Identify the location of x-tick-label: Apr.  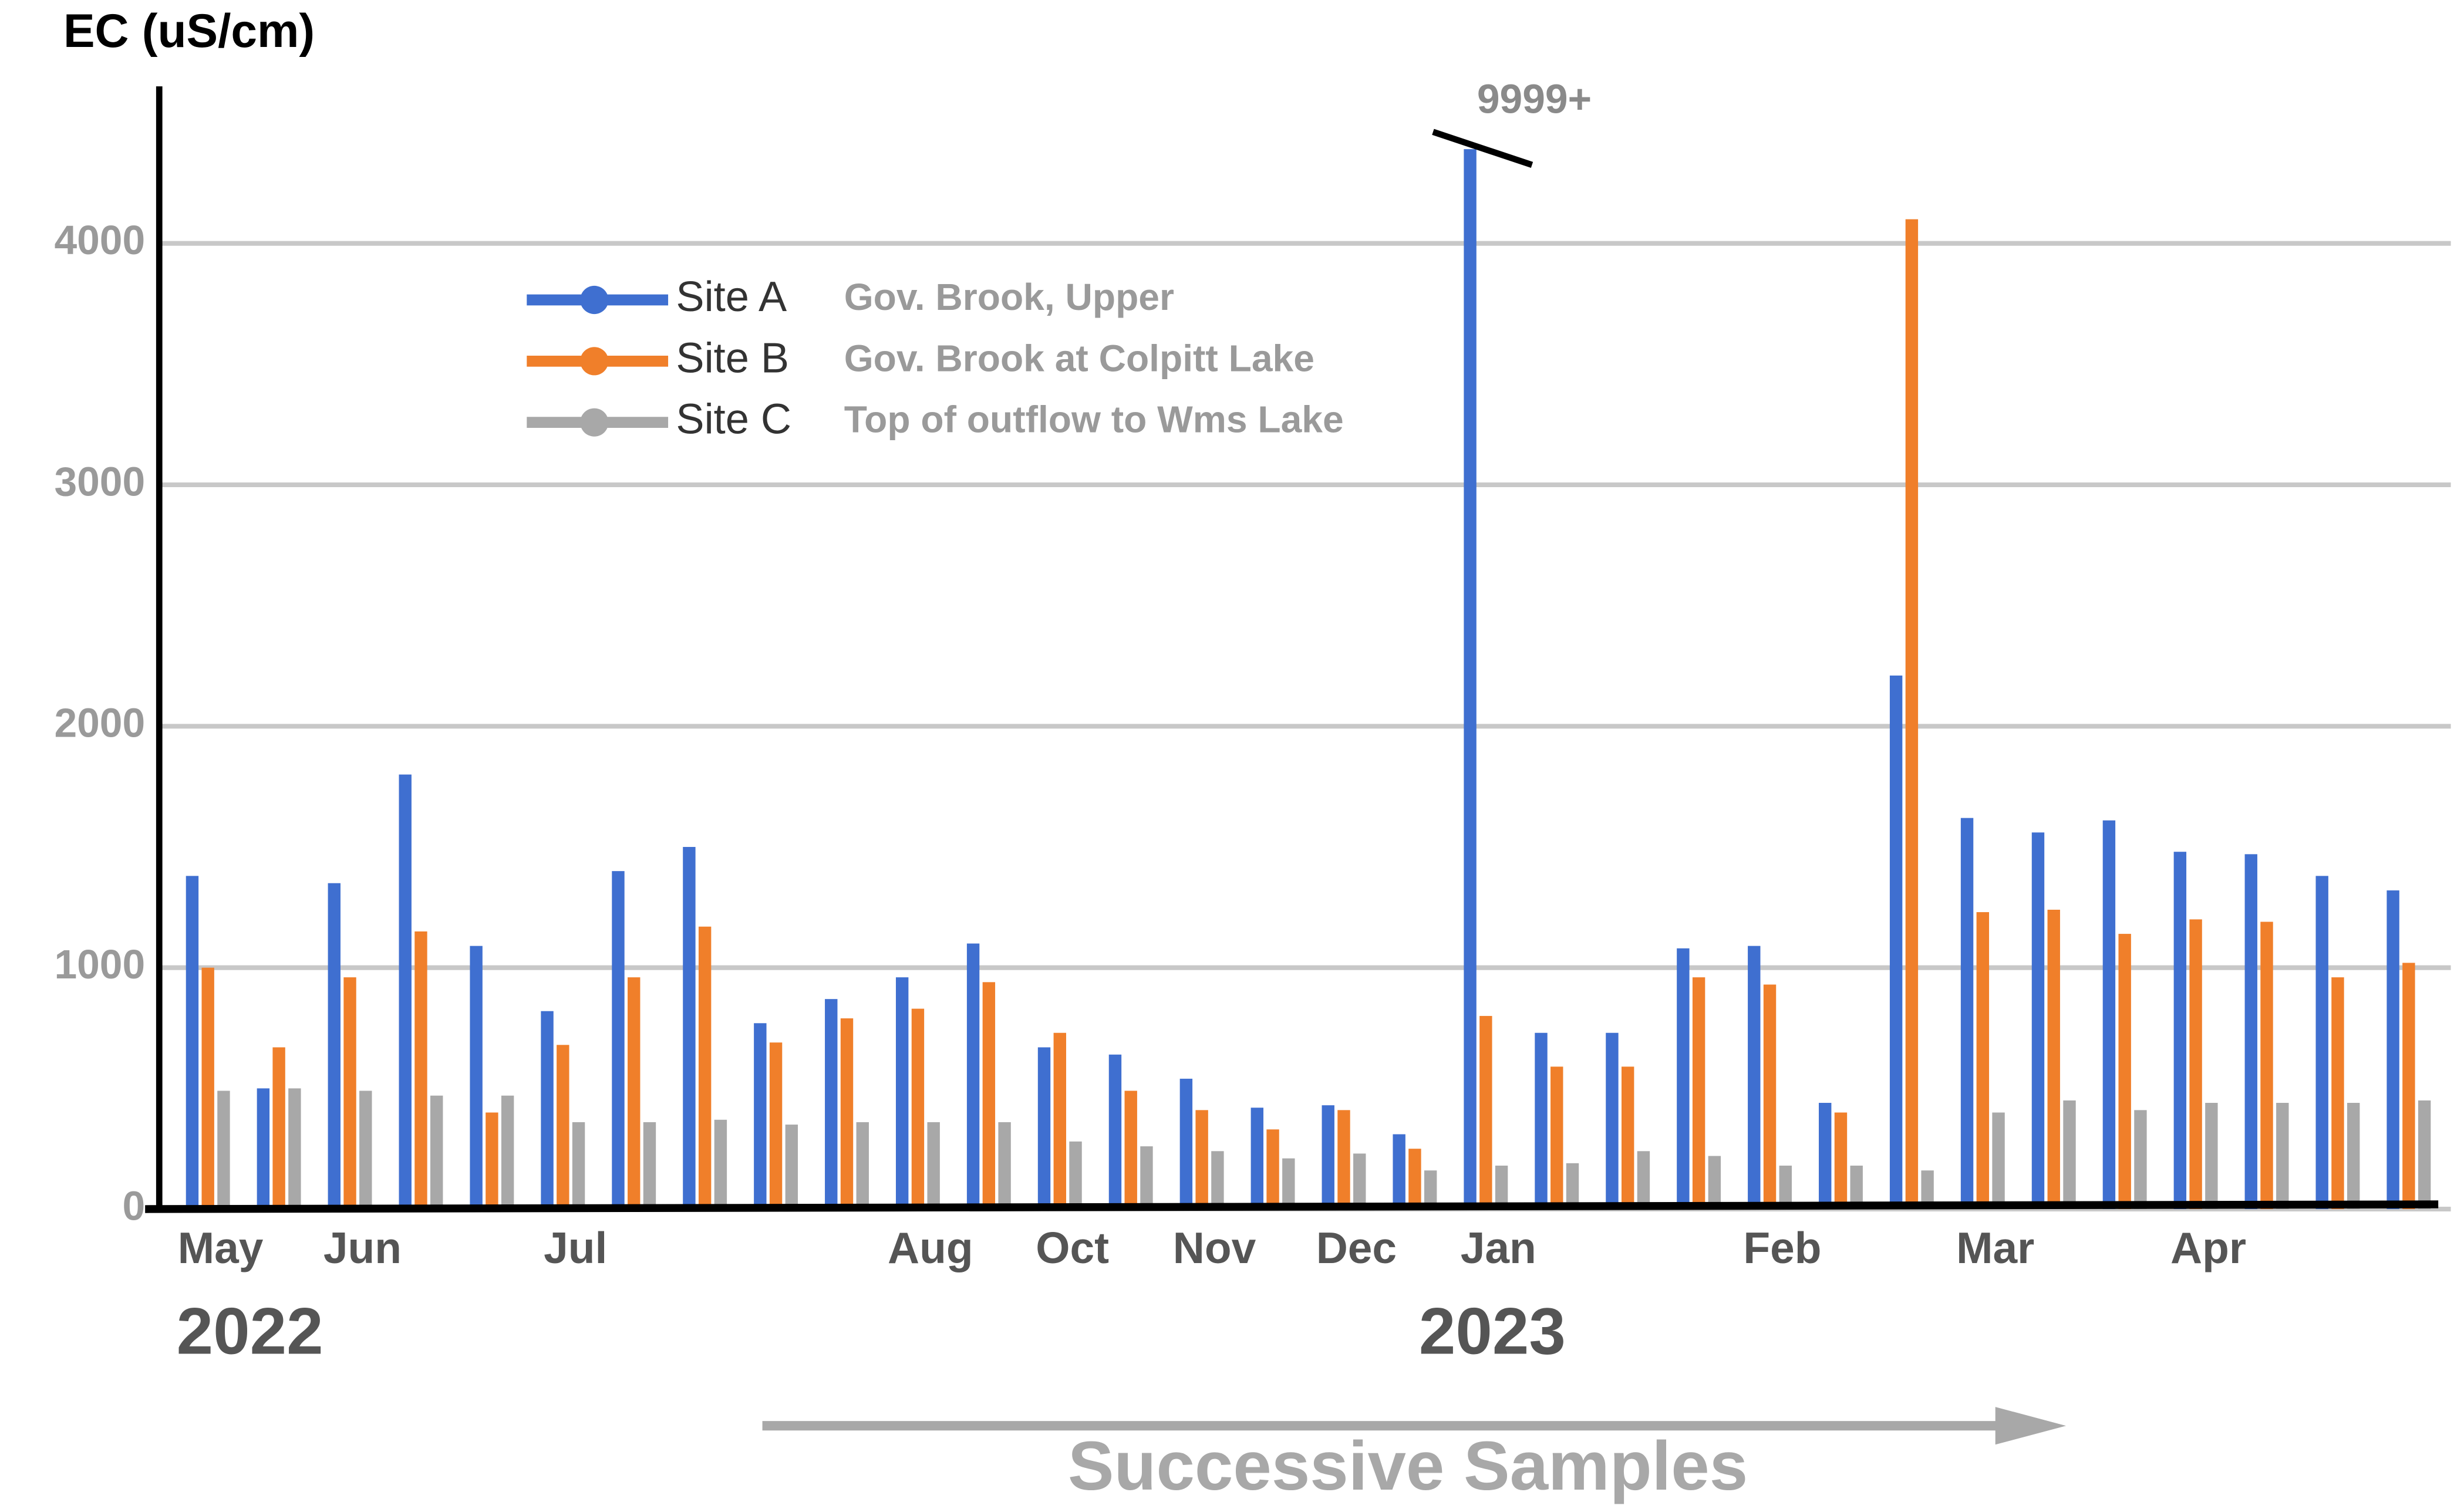
(2208, 1248).